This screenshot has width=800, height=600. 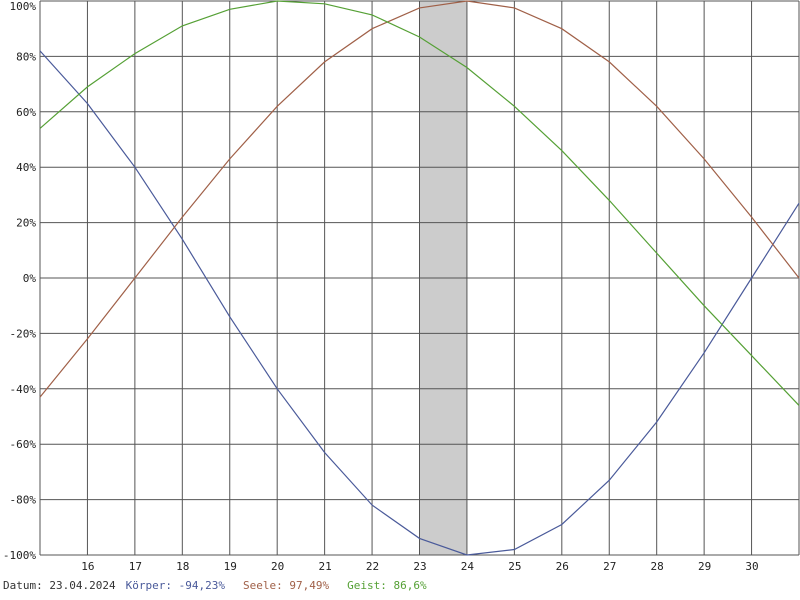 I want to click on y-tick-label: -100%, so click(x=19, y=555).